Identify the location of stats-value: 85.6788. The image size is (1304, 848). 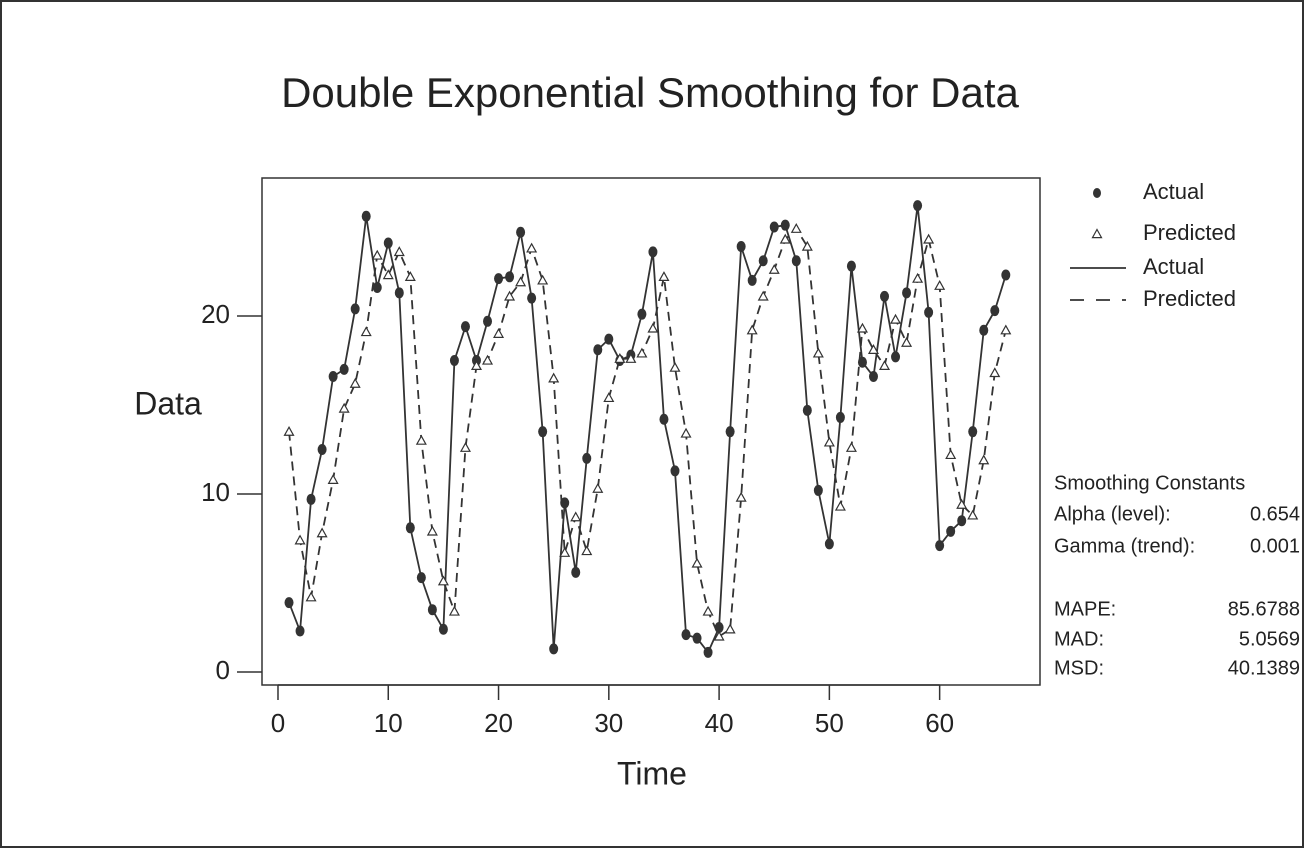
(1264, 609).